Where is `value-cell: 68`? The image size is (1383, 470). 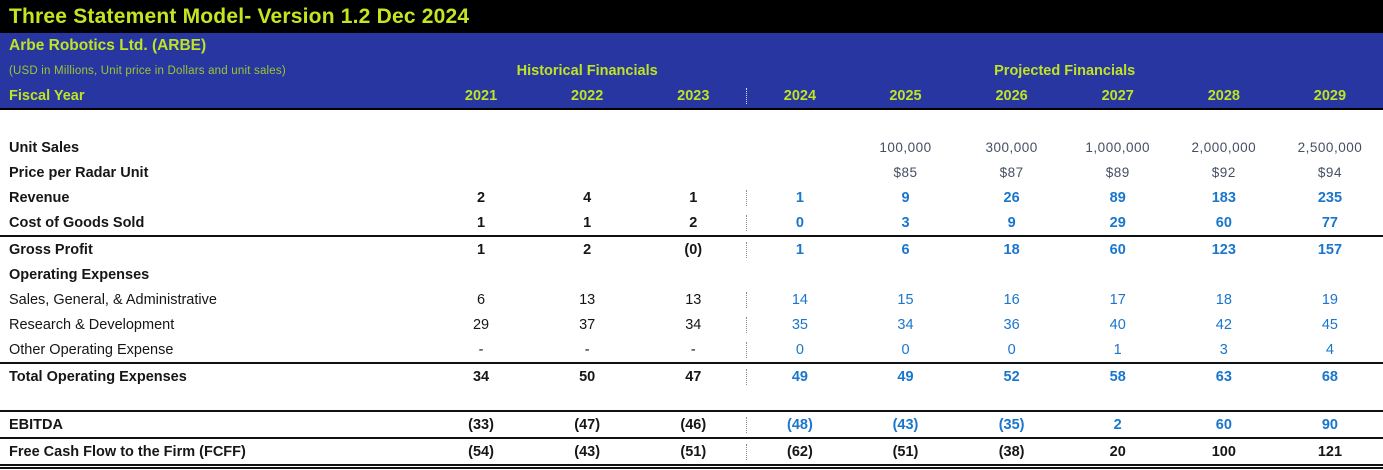 value-cell: 68 is located at coordinates (1329, 376).